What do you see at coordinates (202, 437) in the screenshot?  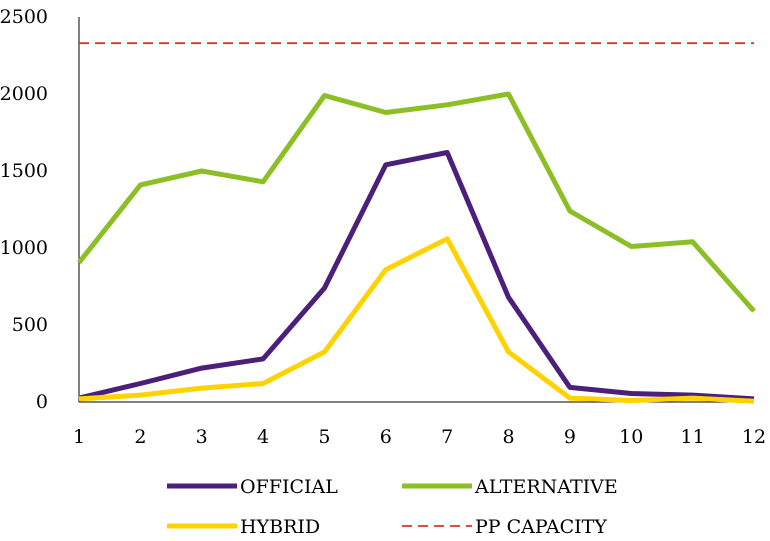 I see `x-tick-label: 3` at bounding box center [202, 437].